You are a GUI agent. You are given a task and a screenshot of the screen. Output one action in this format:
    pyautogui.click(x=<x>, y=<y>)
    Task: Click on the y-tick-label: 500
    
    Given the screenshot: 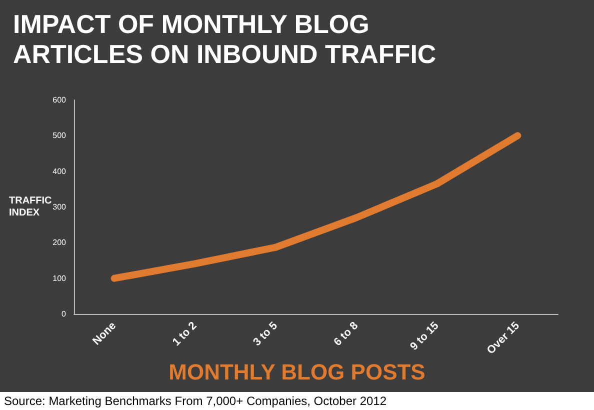 What is the action you would take?
    pyautogui.click(x=59, y=135)
    